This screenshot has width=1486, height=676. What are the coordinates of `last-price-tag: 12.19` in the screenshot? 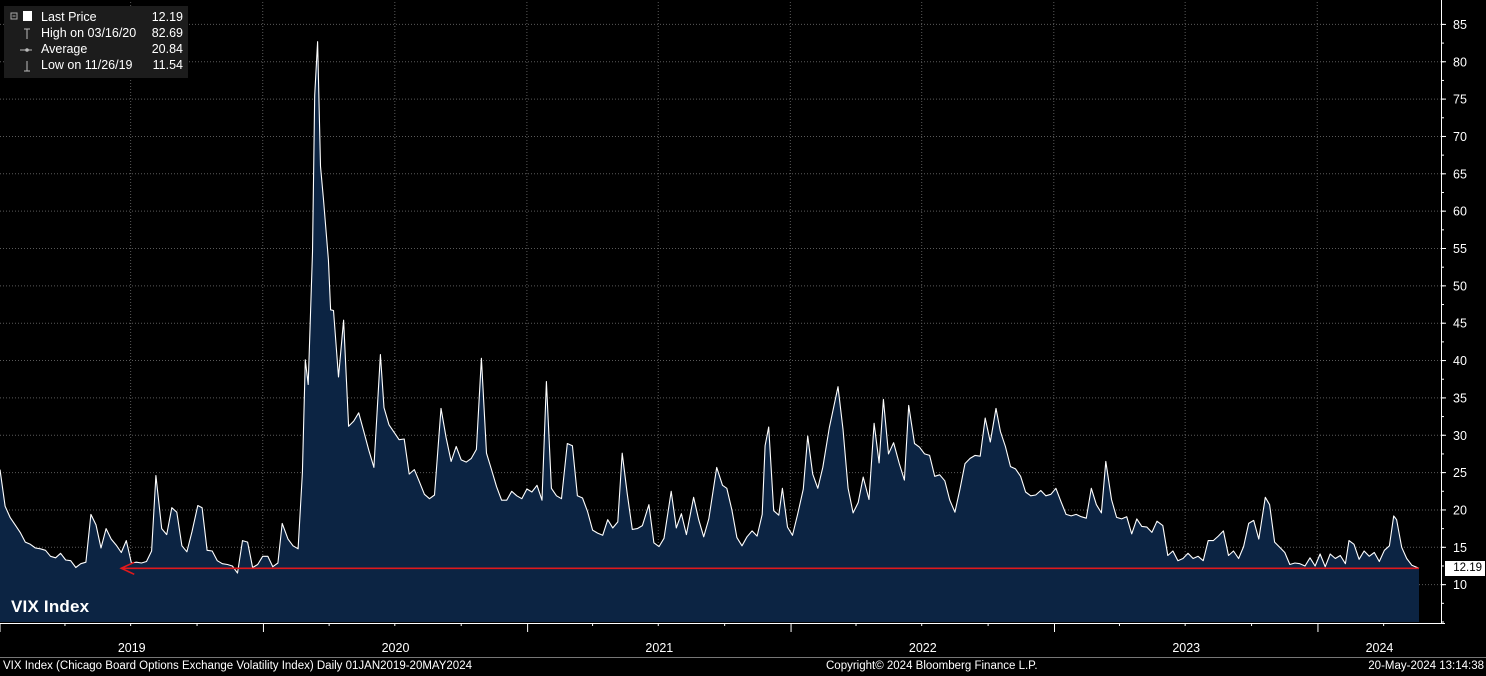 It's located at (1465, 568).